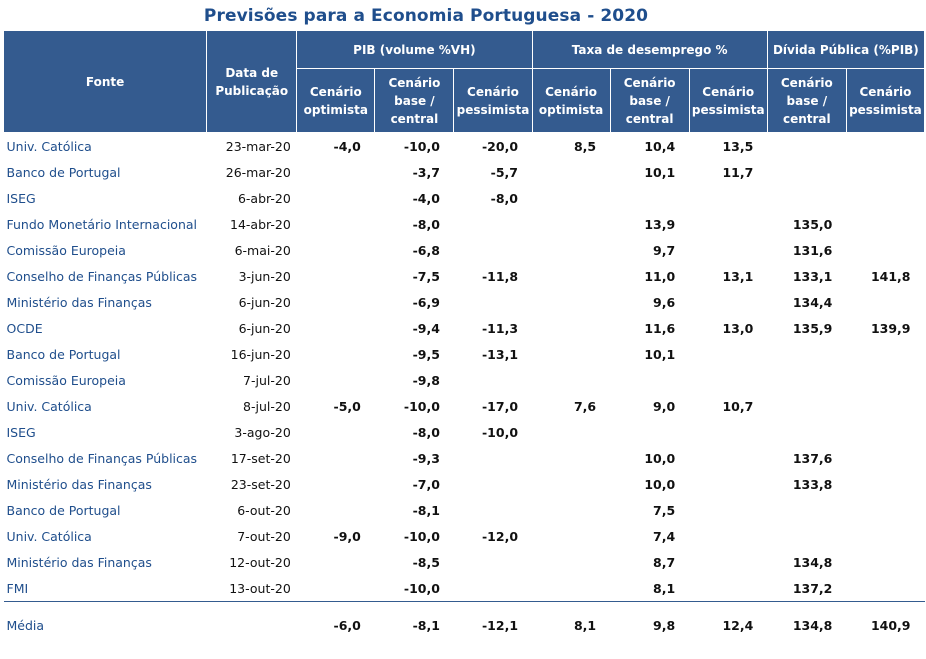  Describe the element at coordinates (260, 354) in the screenshot. I see `date-cell: 16-jun-20` at that location.